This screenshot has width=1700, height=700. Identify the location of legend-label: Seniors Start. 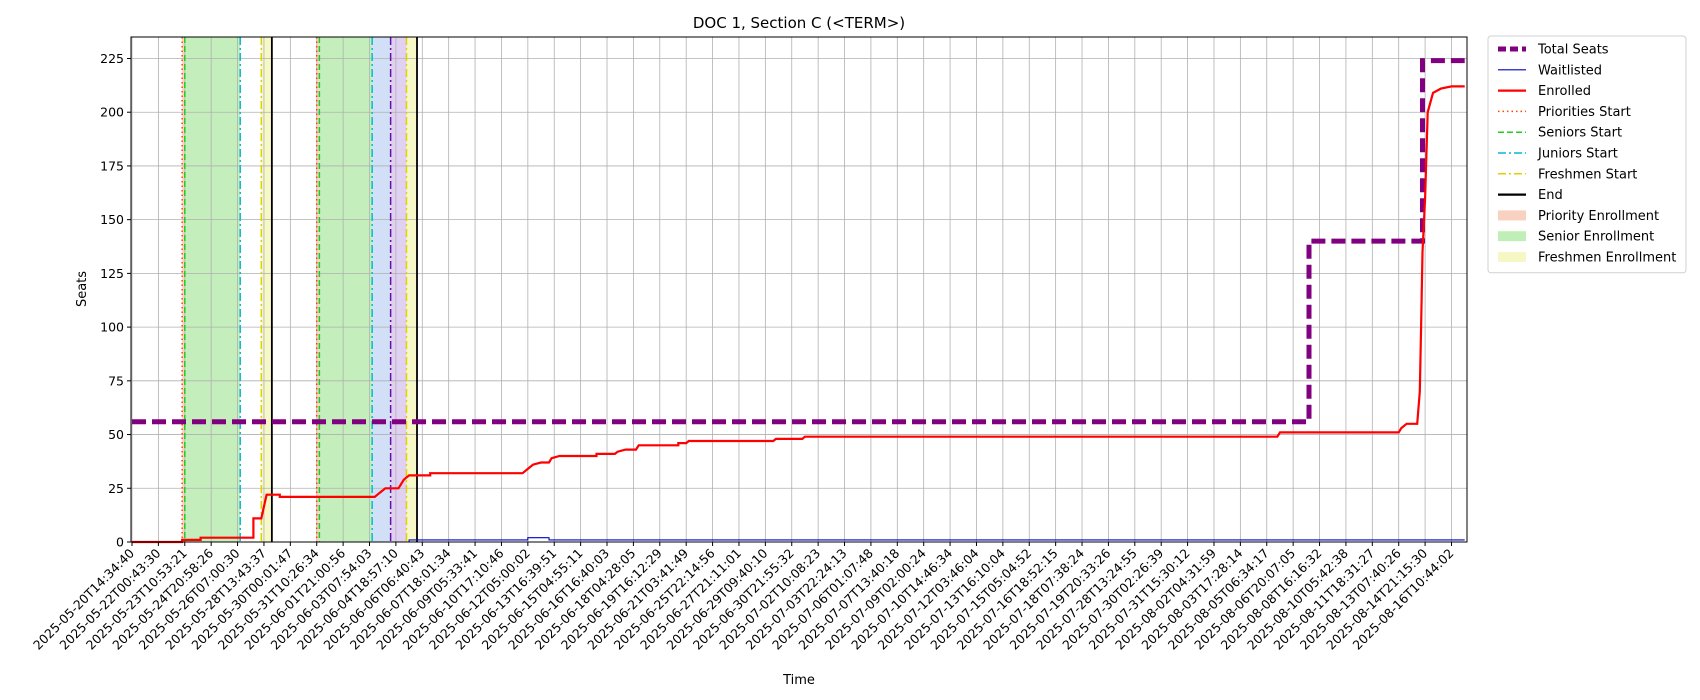
(1580, 133).